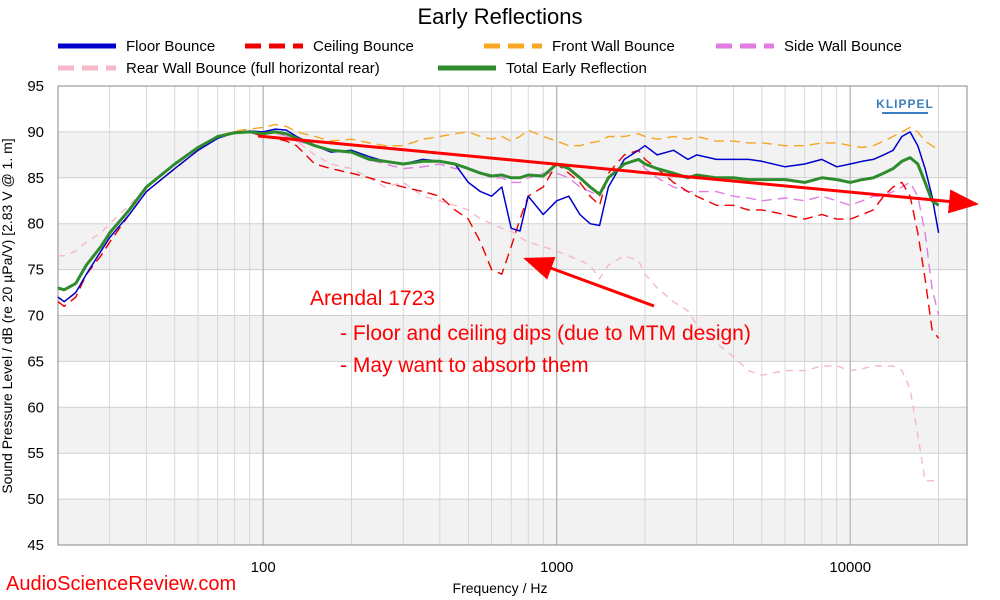 This screenshot has height=600, width=1000. I want to click on x-tick-label: 100, so click(263, 567).